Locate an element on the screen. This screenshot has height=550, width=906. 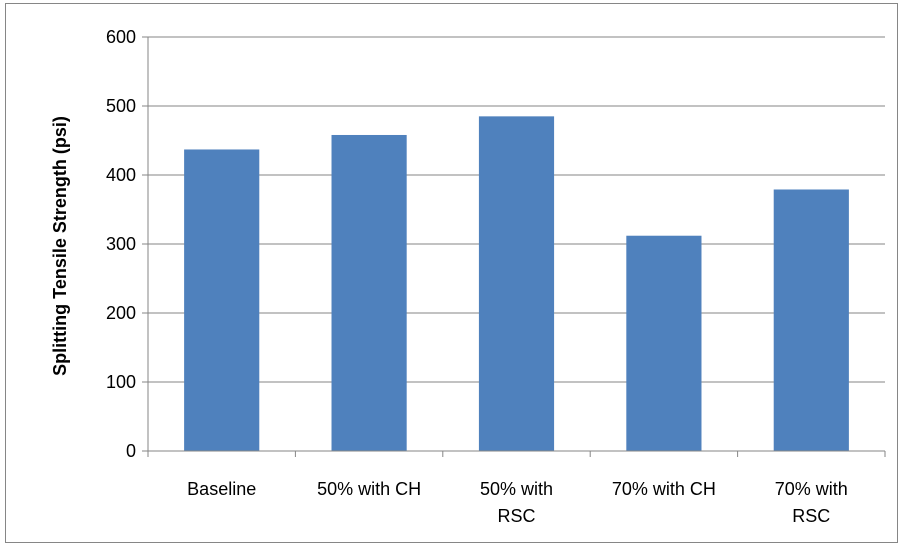
y-tick-label: 300 is located at coordinates (121, 244).